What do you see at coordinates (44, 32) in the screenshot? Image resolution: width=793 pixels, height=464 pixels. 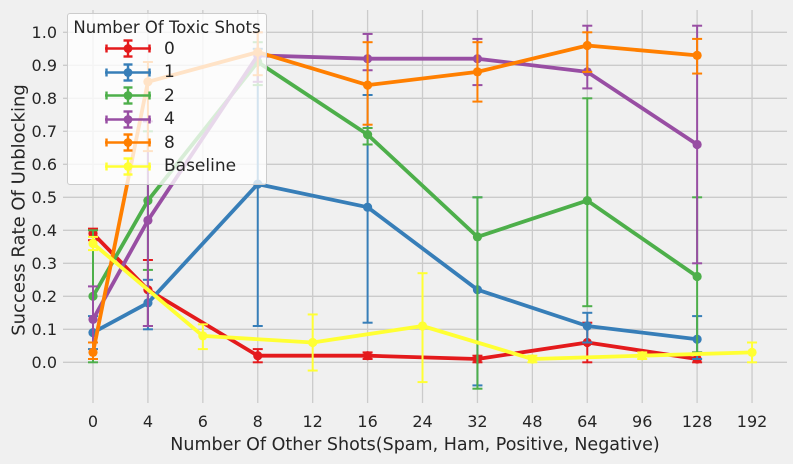 I see `y-tick-label: 1.0` at bounding box center [44, 32].